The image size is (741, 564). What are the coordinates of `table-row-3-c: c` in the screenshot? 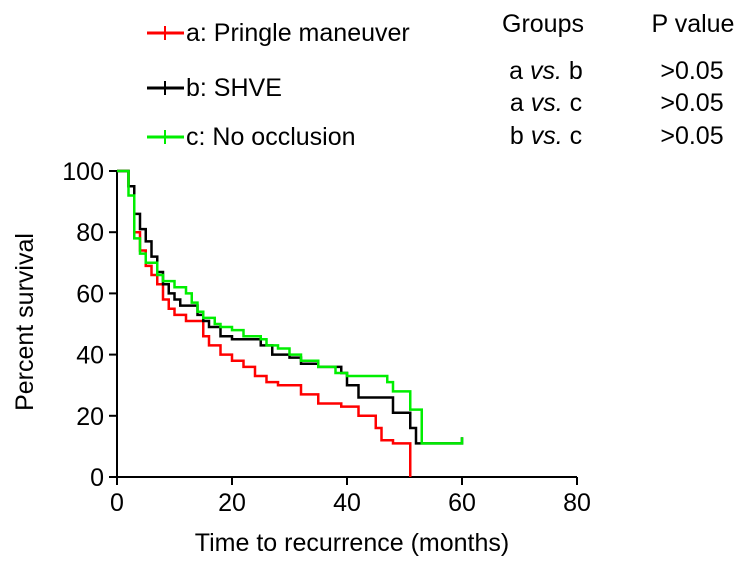 It's located at (576, 136).